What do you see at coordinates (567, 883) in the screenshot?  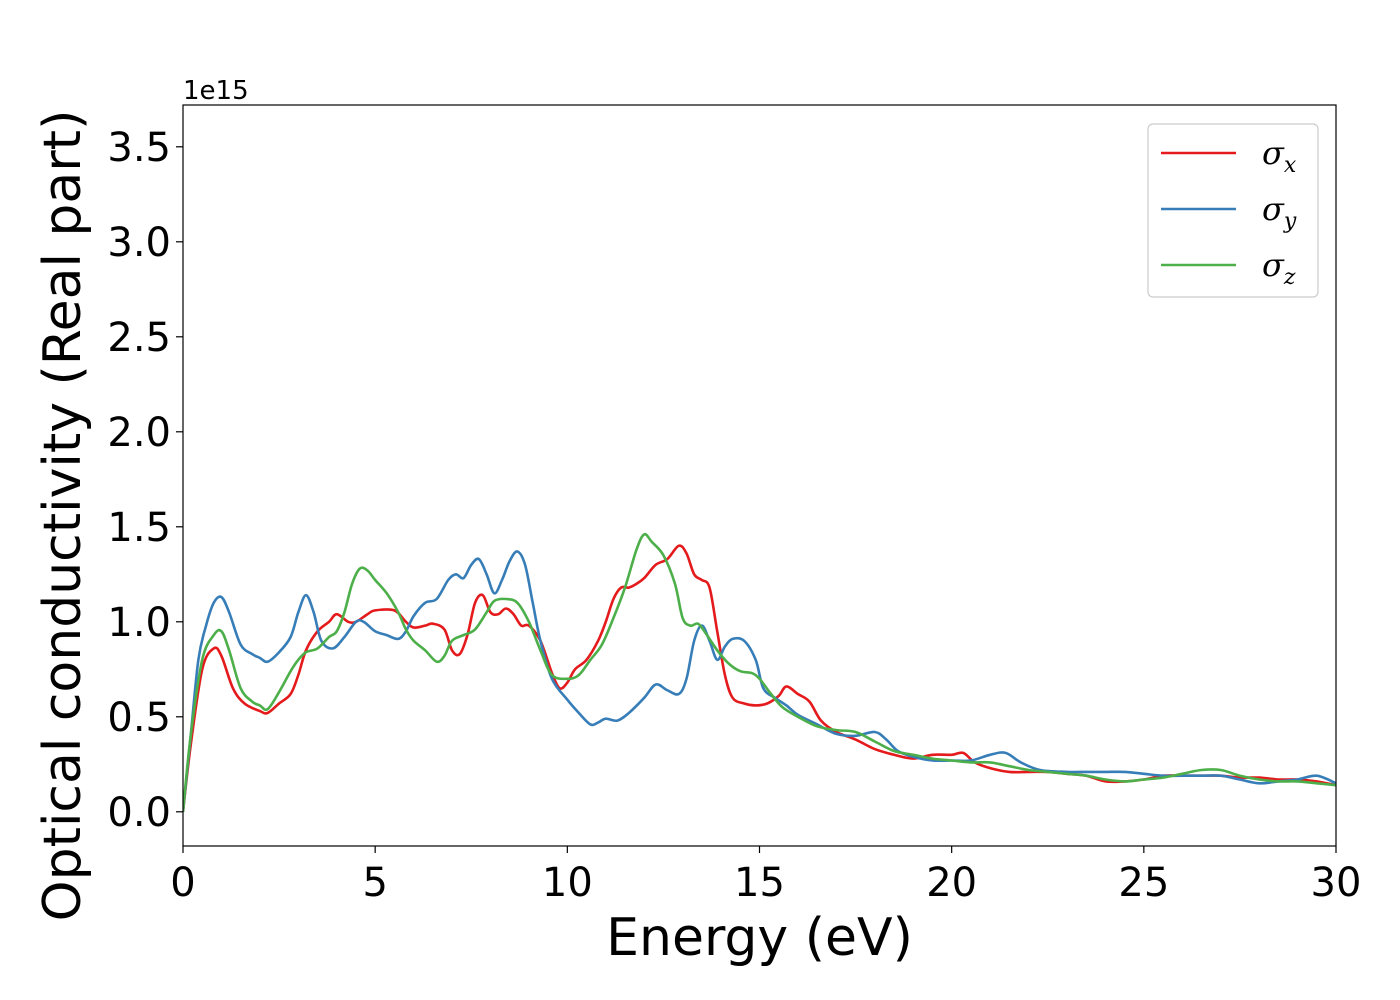 I see `x-tick-label: 10` at bounding box center [567, 883].